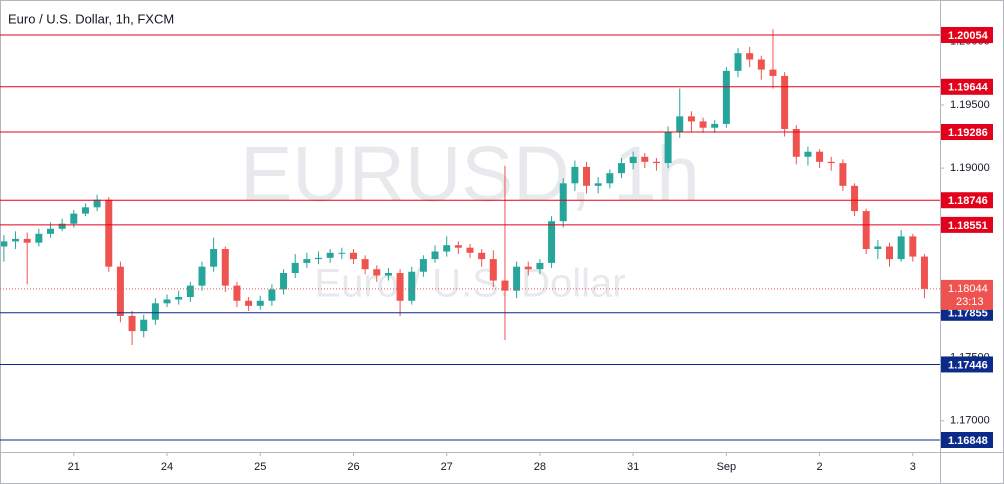 This screenshot has height=484, width=1004. Describe the element at coordinates (167, 467) in the screenshot. I see `x-tick-label: 24` at that location.